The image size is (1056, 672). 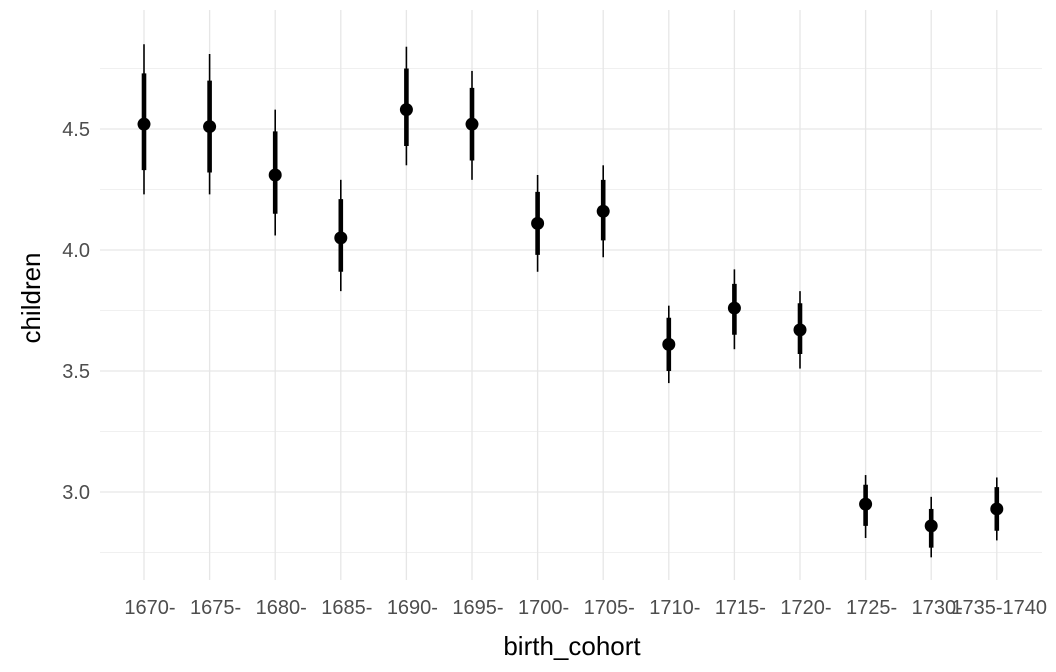 I want to click on x-tick-label: 1680-, so click(x=281, y=608).